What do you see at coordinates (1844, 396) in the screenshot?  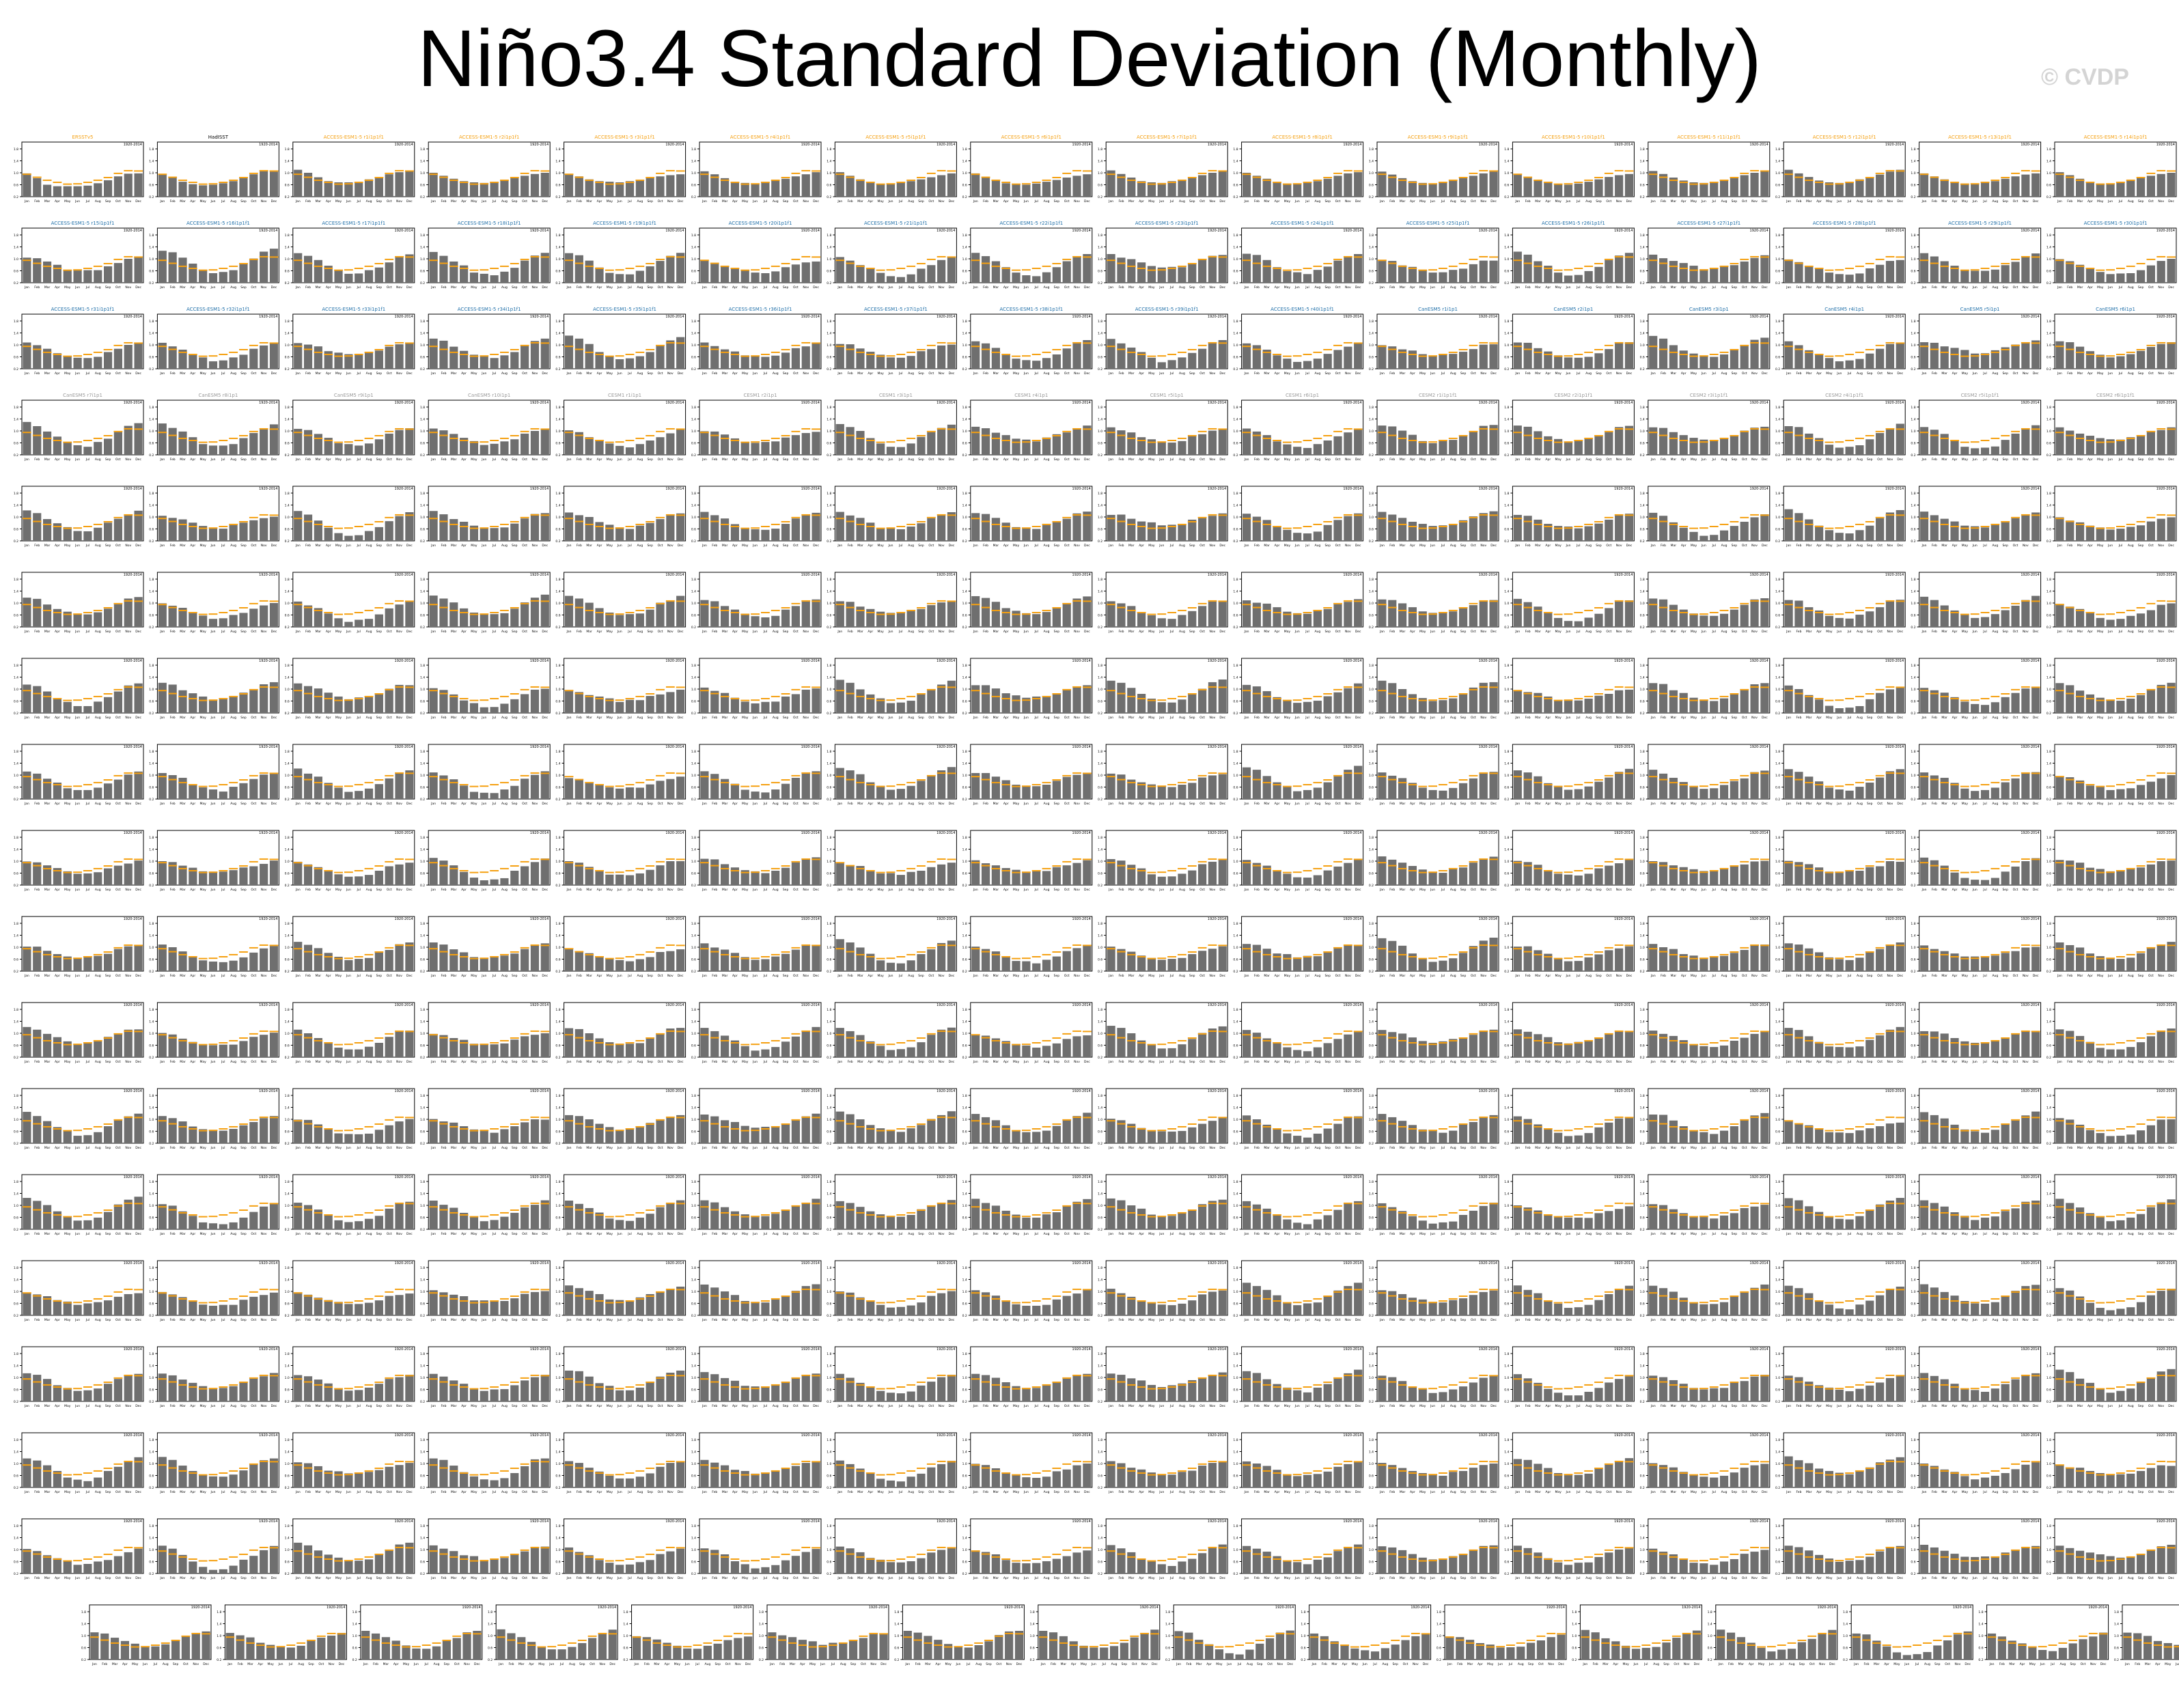 I see `panel-title: CESM2 r4i1p1f1` at bounding box center [1844, 396].